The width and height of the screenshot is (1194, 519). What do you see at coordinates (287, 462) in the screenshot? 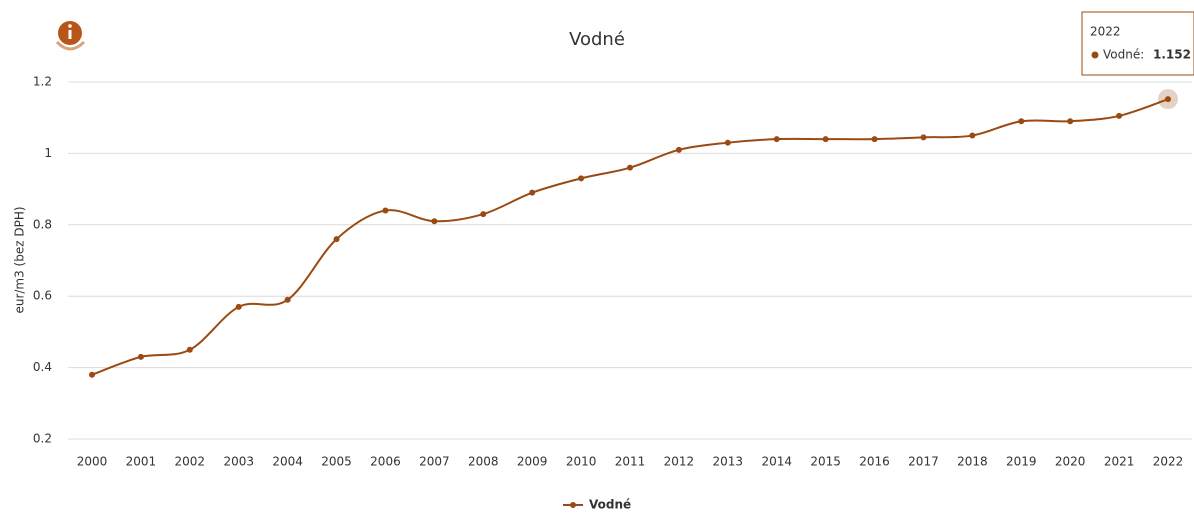
I see `x-tick-label: 2004` at bounding box center [287, 462].